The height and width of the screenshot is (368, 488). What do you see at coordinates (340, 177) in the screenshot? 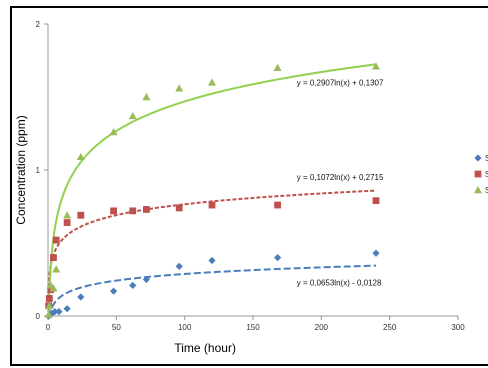
I see `trendline-equation: y = 0,1072ln(x) + 0,2715` at bounding box center [340, 177].